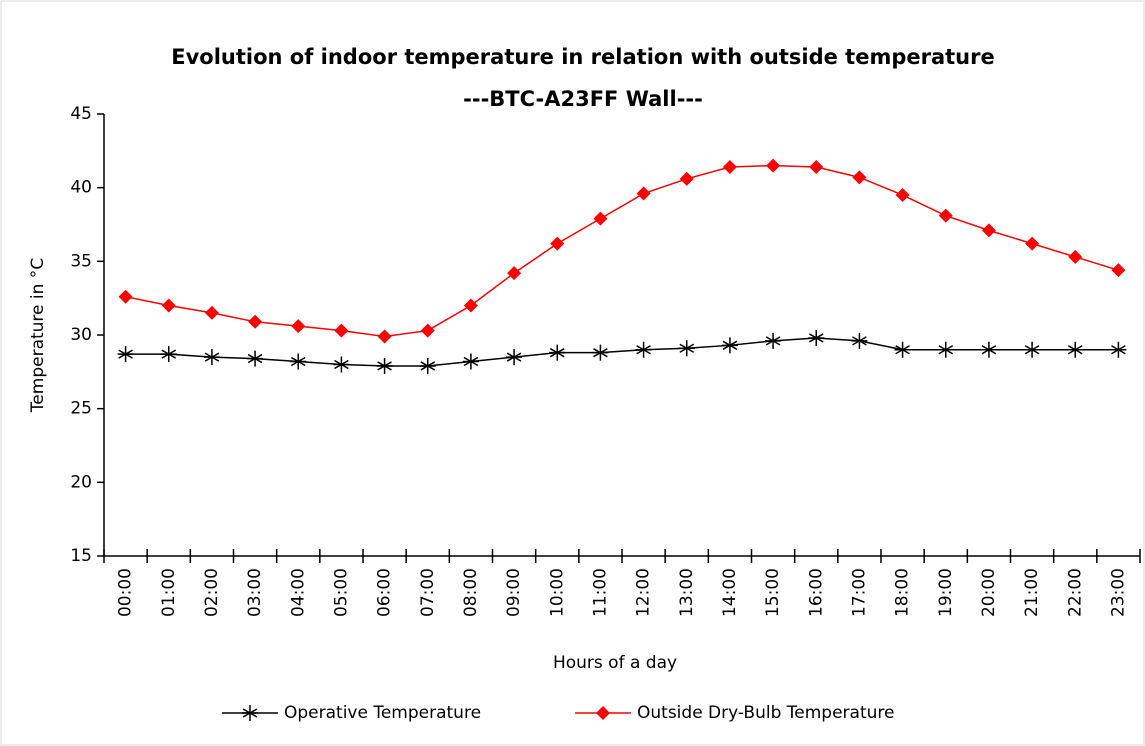 The width and height of the screenshot is (1145, 746). I want to click on legend-label: Operative Temperature, so click(382, 713).